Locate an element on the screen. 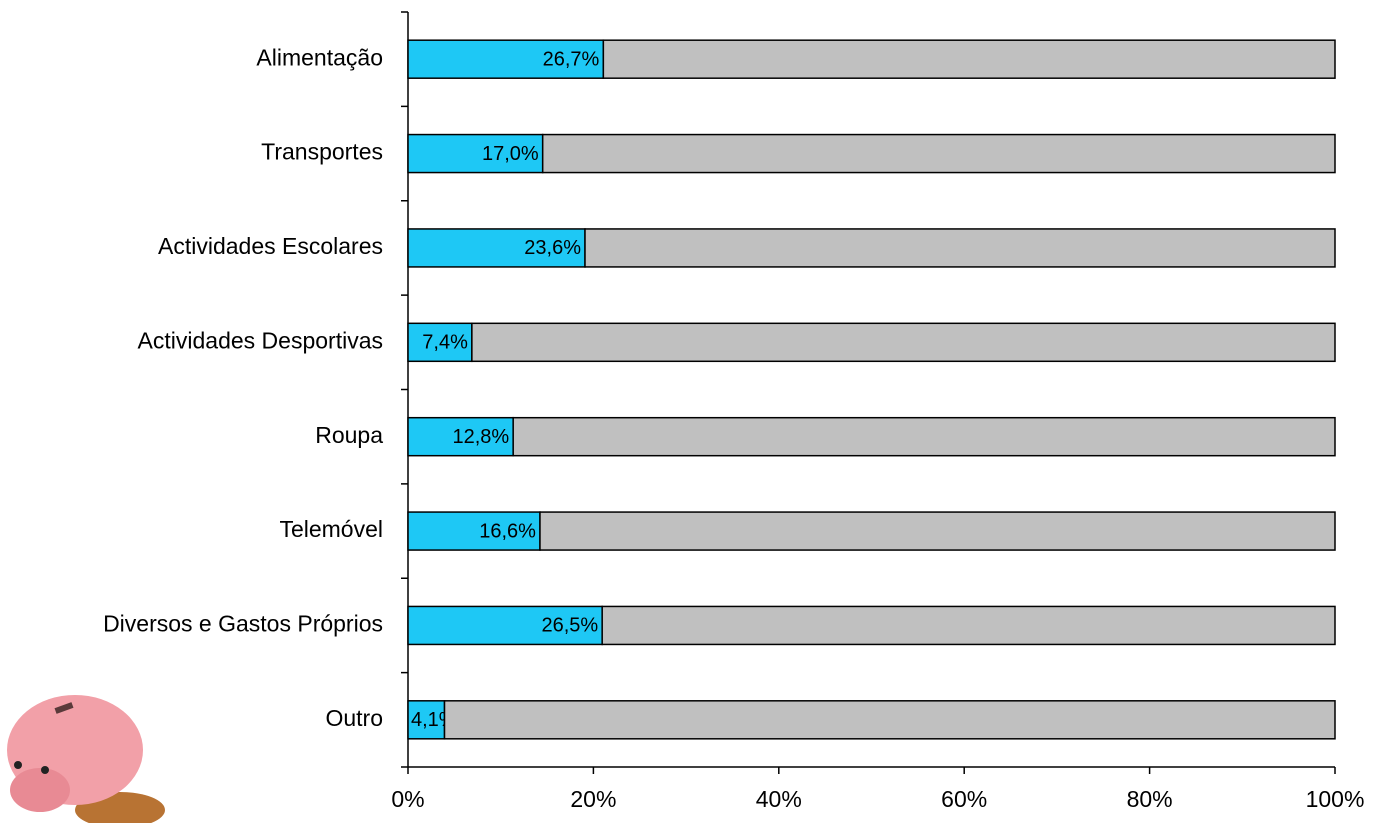  x-tick-label: 20% is located at coordinates (593, 799).